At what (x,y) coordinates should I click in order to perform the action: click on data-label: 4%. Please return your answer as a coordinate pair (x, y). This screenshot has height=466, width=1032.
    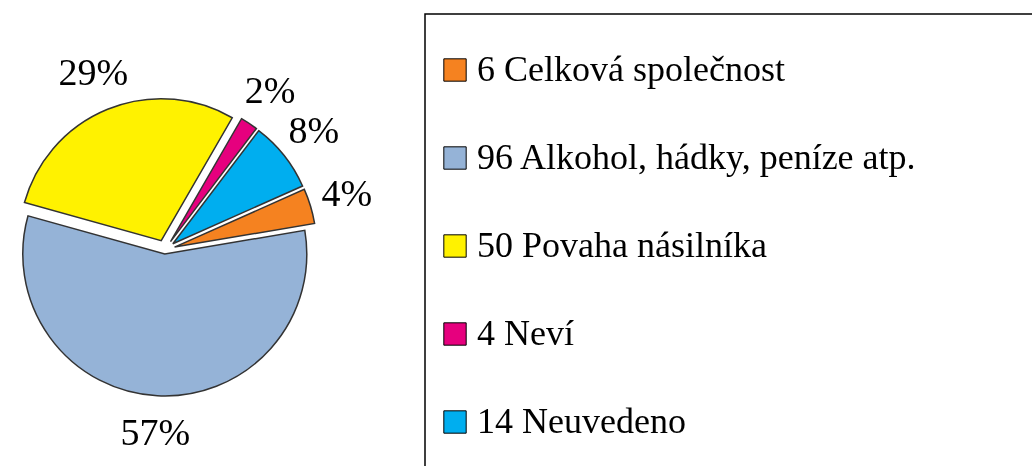
    Looking at the image, I should click on (347, 193).